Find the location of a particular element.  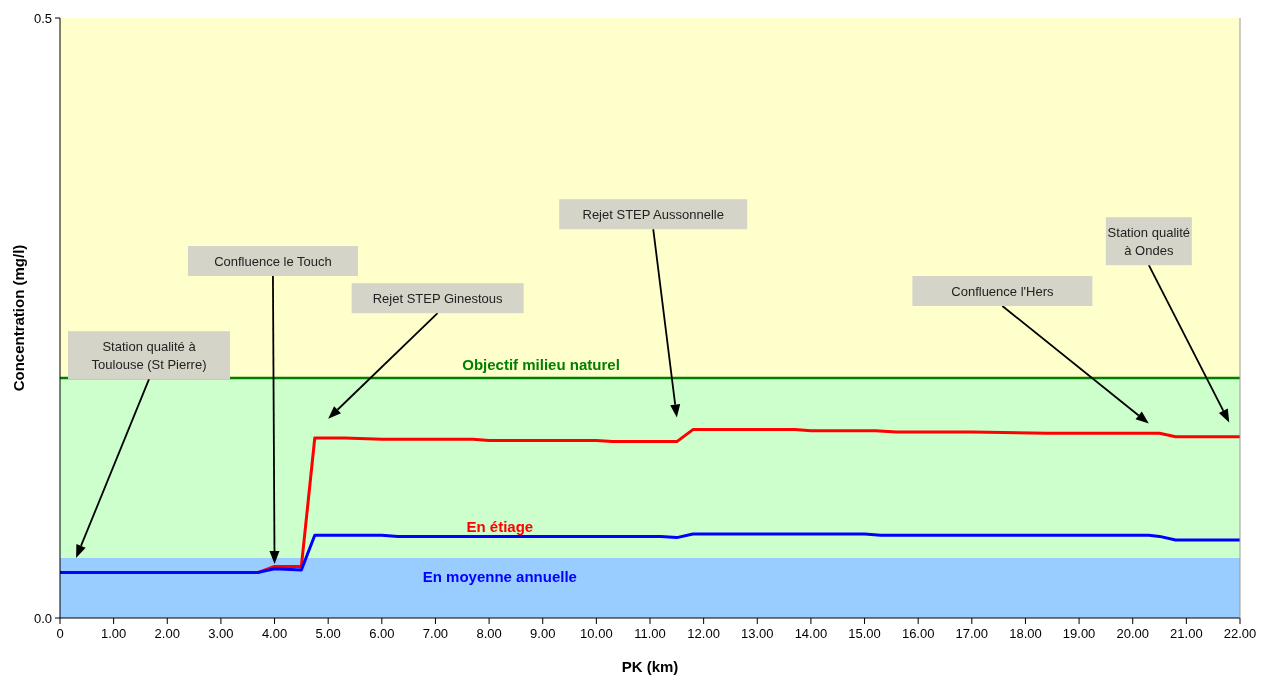

annotation: Station qualité à Ondes is located at coordinates (1149, 242).